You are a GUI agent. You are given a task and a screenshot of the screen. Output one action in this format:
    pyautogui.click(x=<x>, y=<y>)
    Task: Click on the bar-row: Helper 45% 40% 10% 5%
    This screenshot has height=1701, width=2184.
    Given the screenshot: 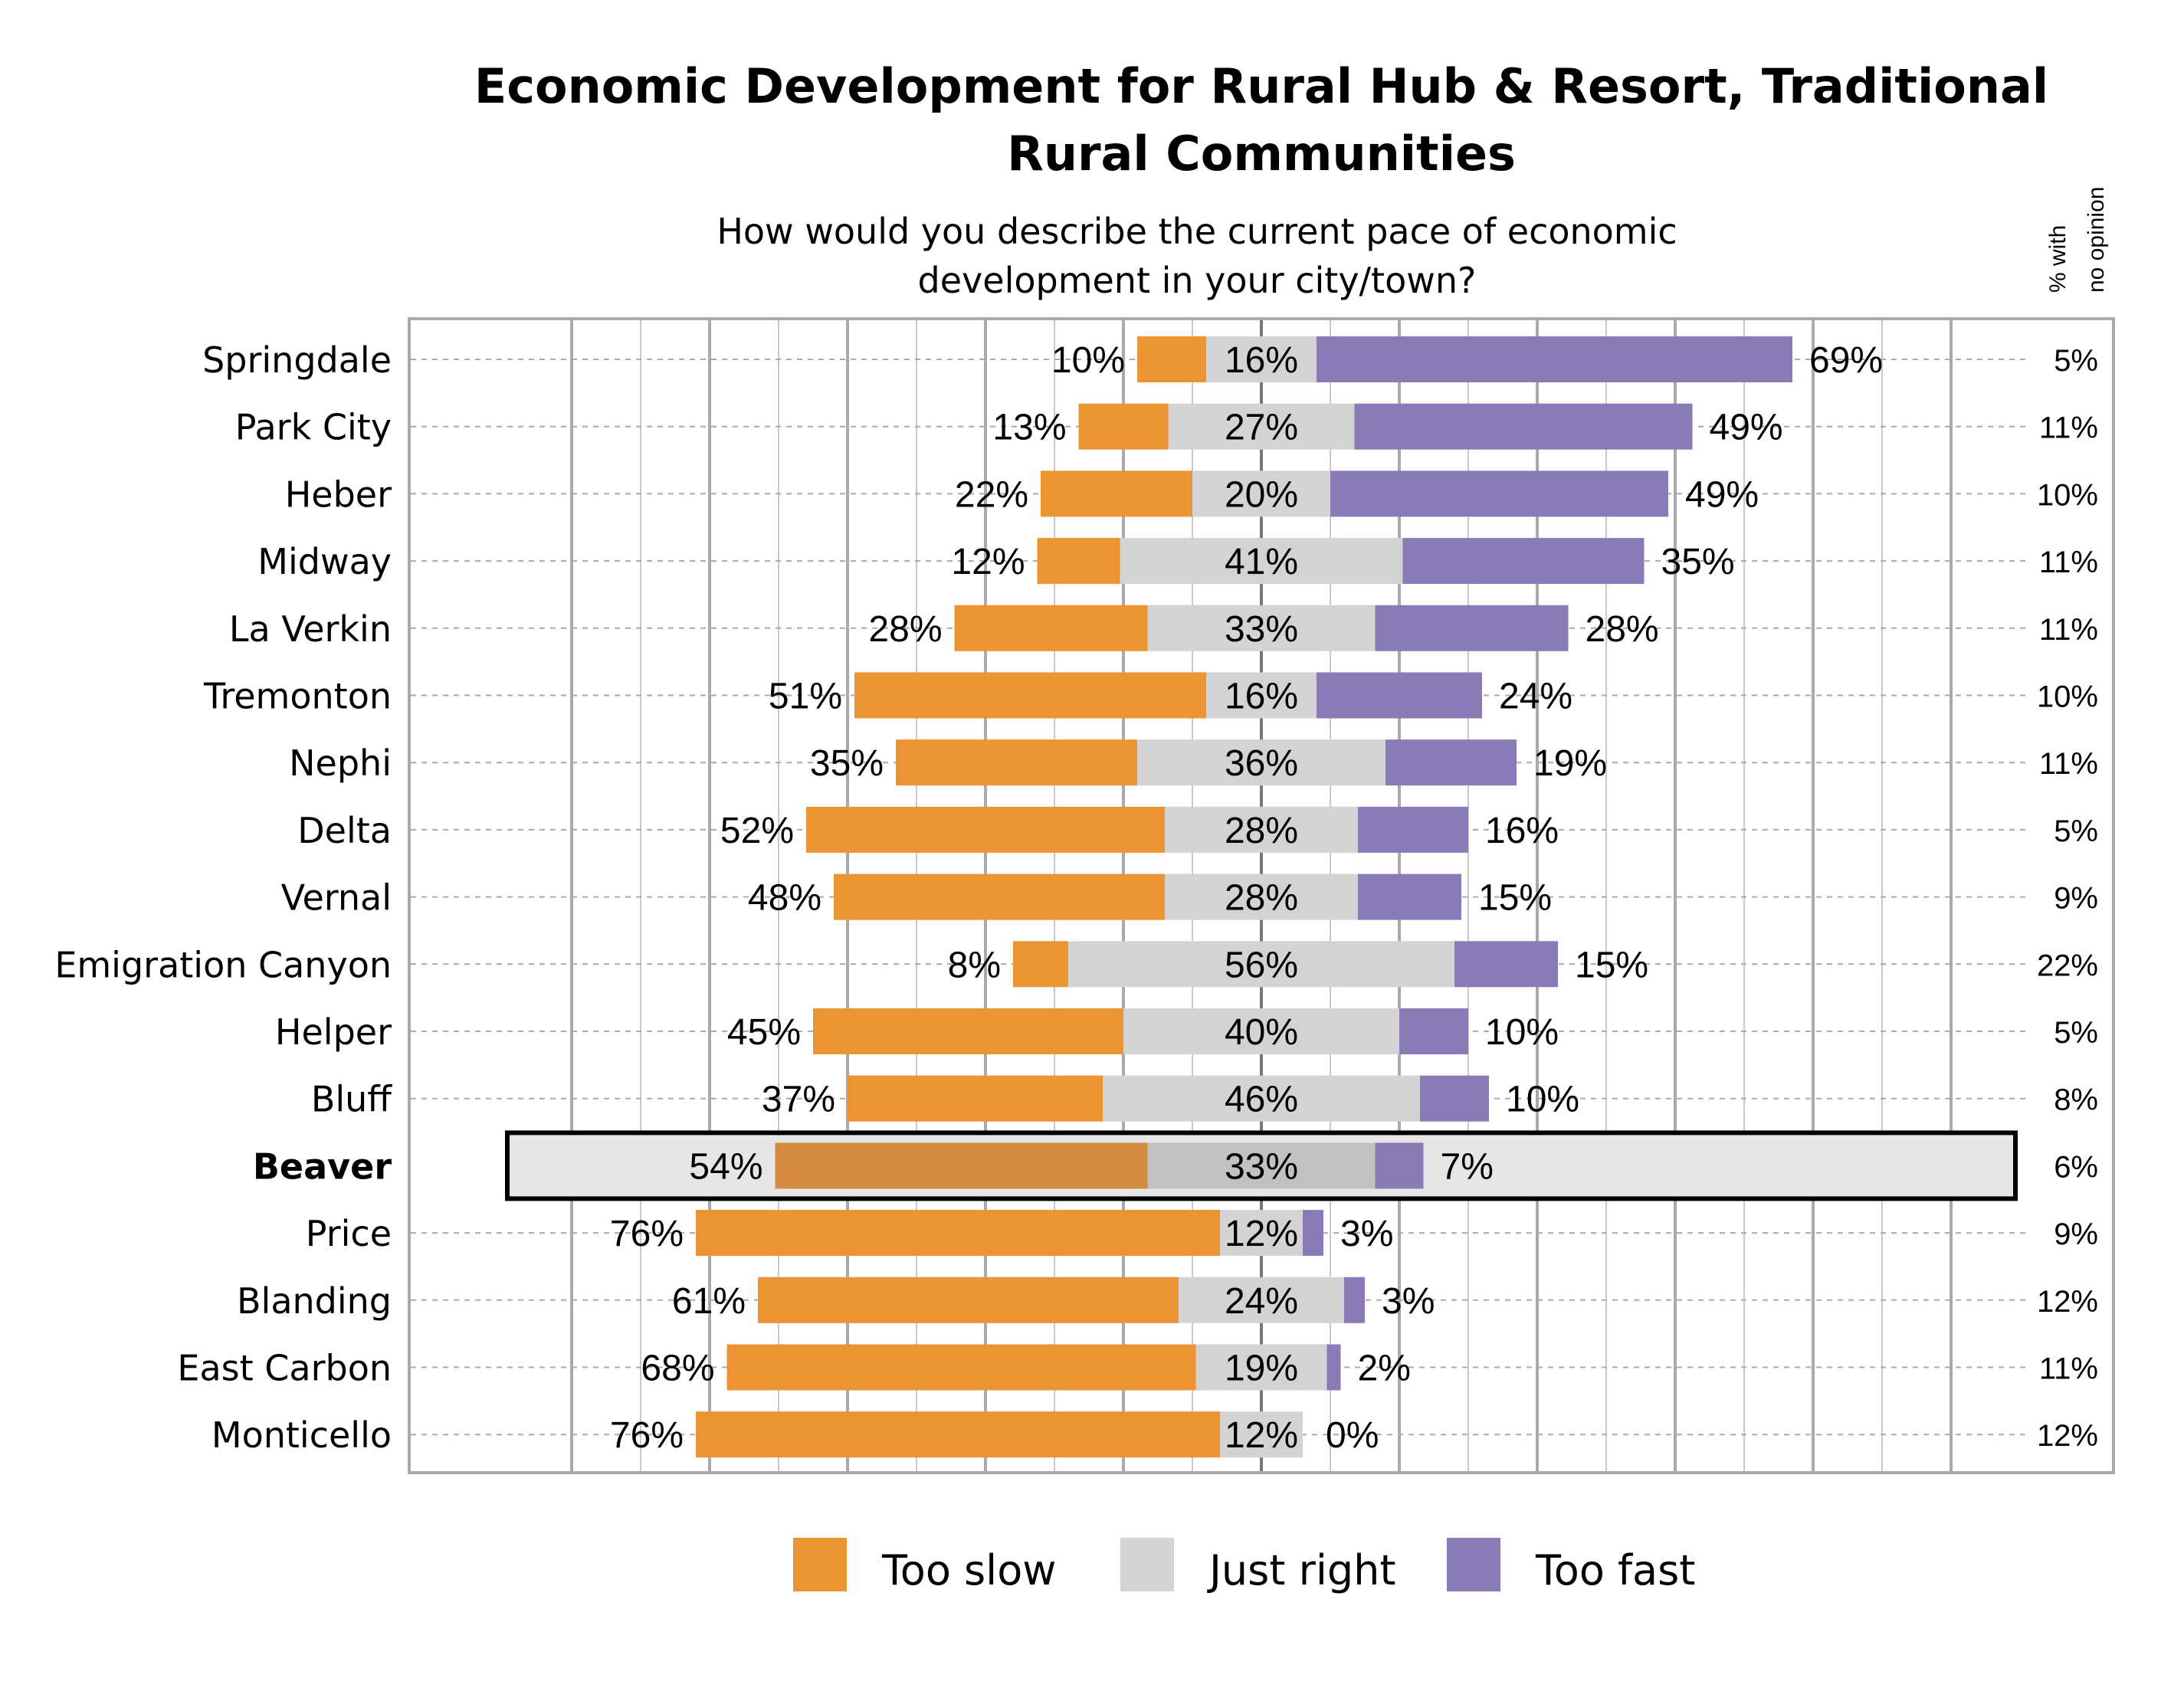 What is the action you would take?
    pyautogui.click(x=1186, y=1031)
    